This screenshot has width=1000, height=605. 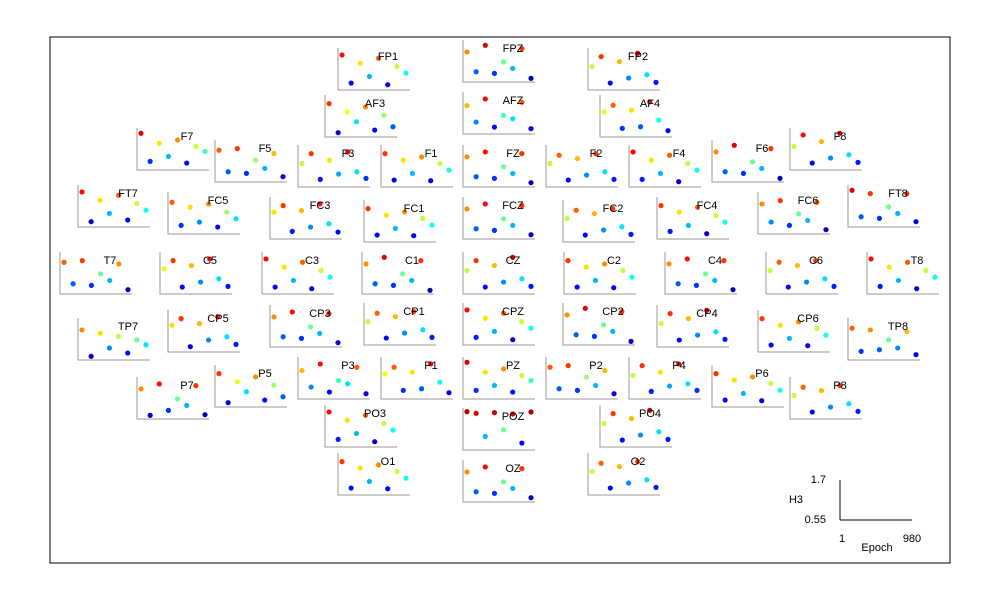 I want to click on channel-label: F1, so click(x=431, y=154).